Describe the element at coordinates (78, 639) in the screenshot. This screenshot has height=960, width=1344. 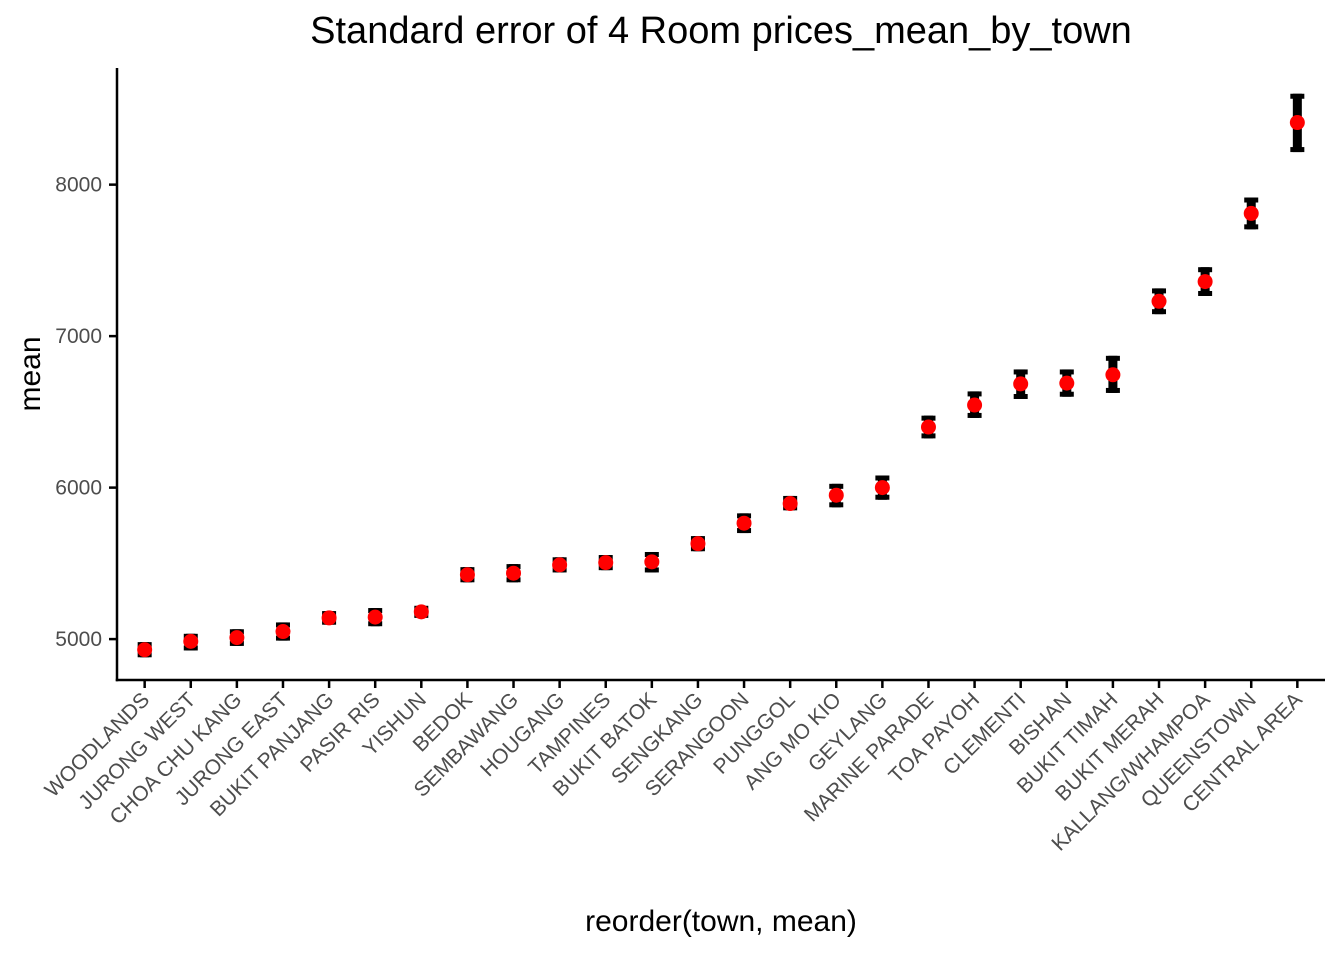
I see `y-tick-label: 5000` at that location.